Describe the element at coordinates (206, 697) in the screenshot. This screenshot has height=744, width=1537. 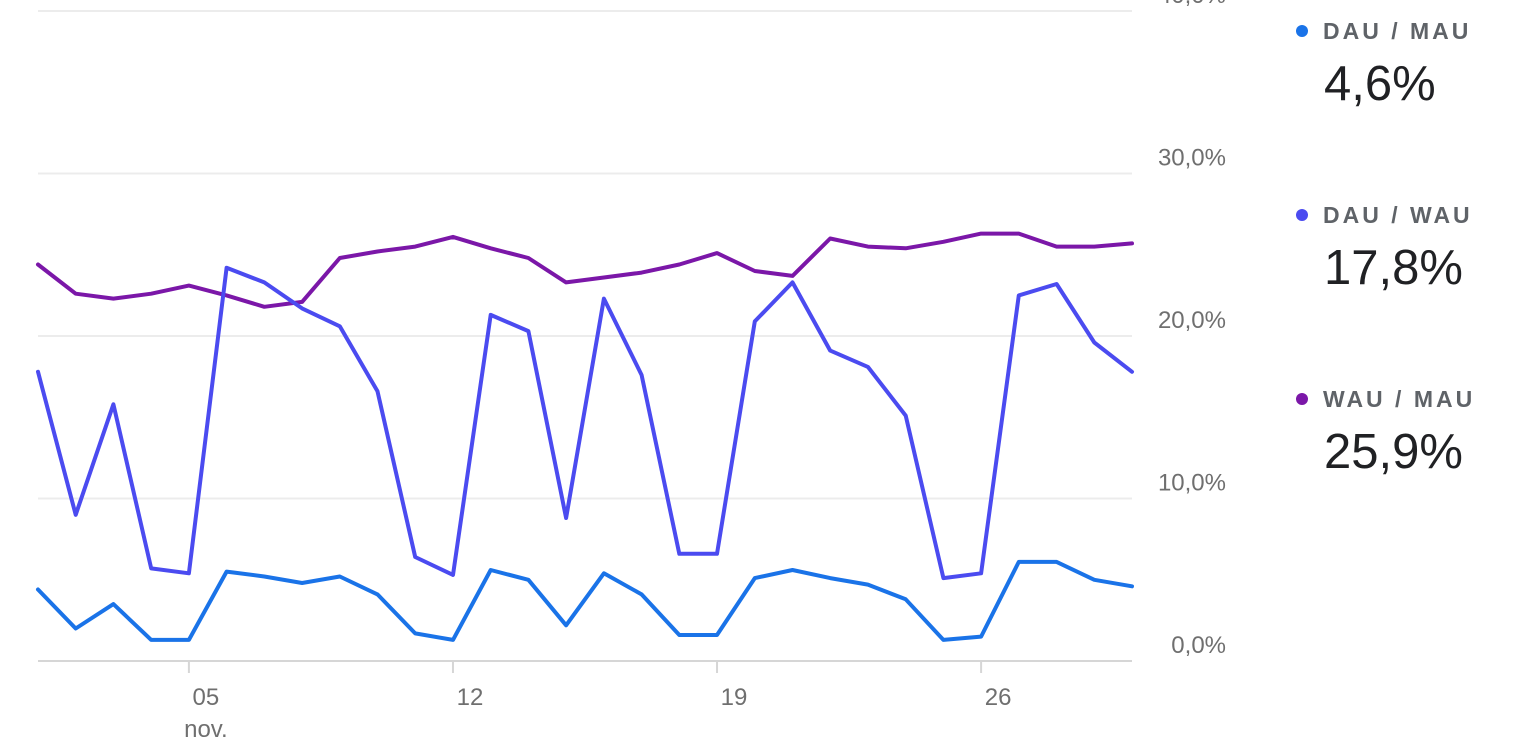
I see `x-tick-label: 05` at that location.